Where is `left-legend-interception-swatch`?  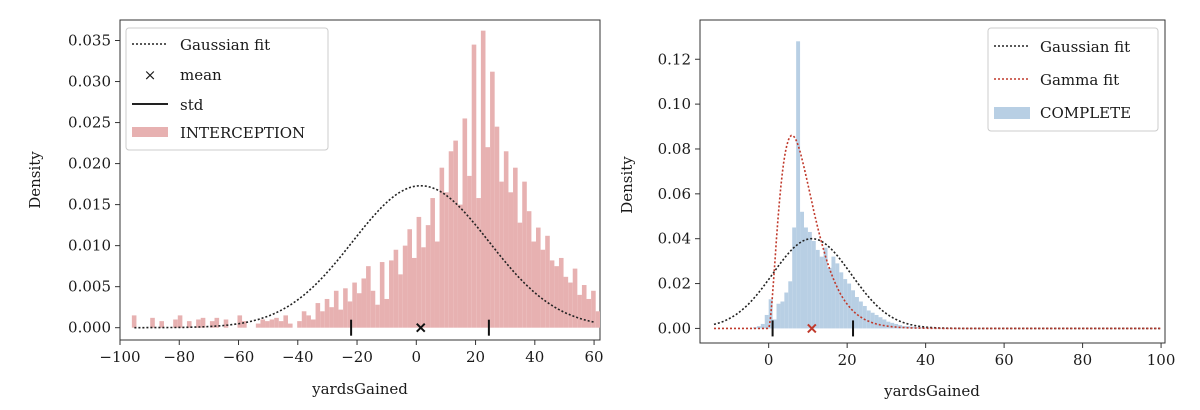
left-legend-interception-swatch is located at coordinates (150, 132).